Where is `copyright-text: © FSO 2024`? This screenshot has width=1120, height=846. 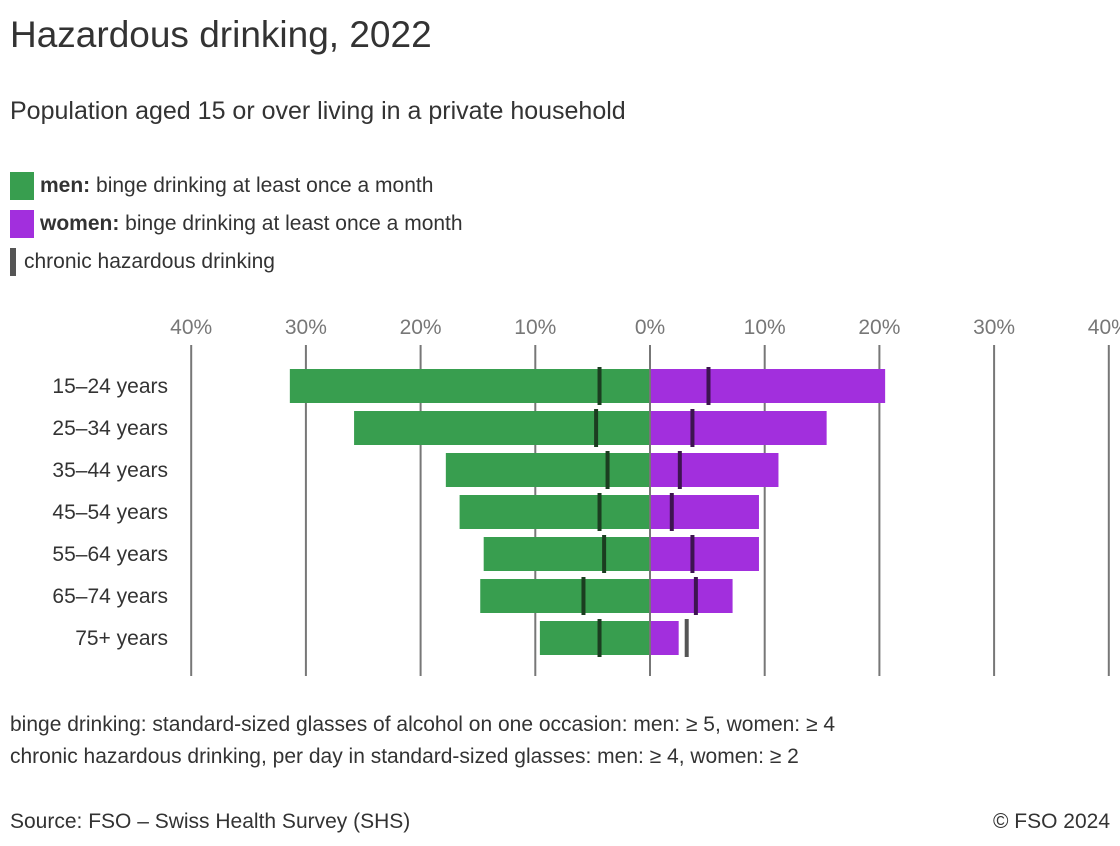 copyright-text: © FSO 2024 is located at coordinates (1051, 821).